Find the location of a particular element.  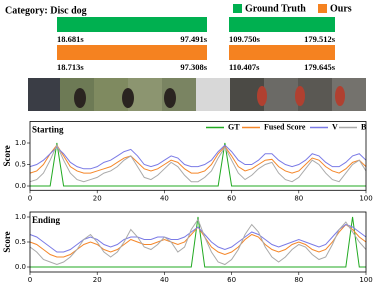

thumbnail-strip is located at coordinates (197, 94).